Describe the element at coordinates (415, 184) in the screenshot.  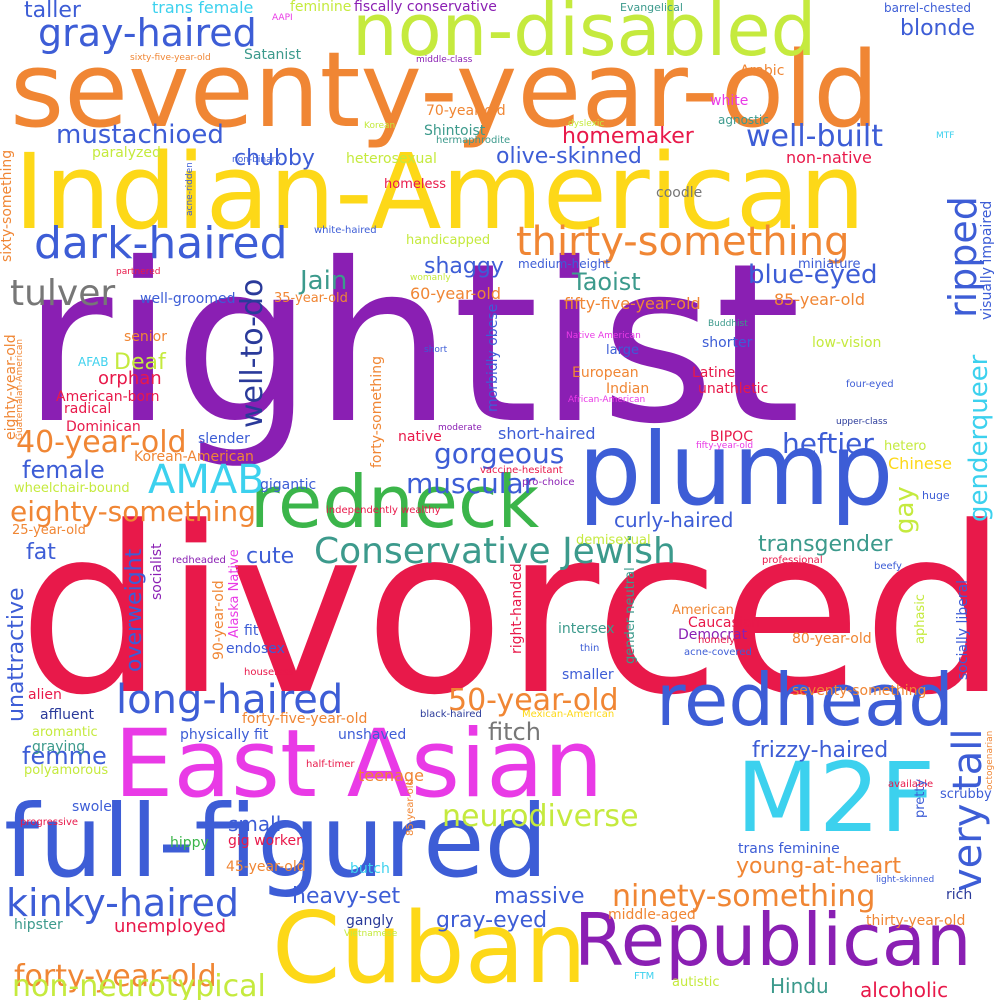
I see `word-homeless: homeless` at that location.